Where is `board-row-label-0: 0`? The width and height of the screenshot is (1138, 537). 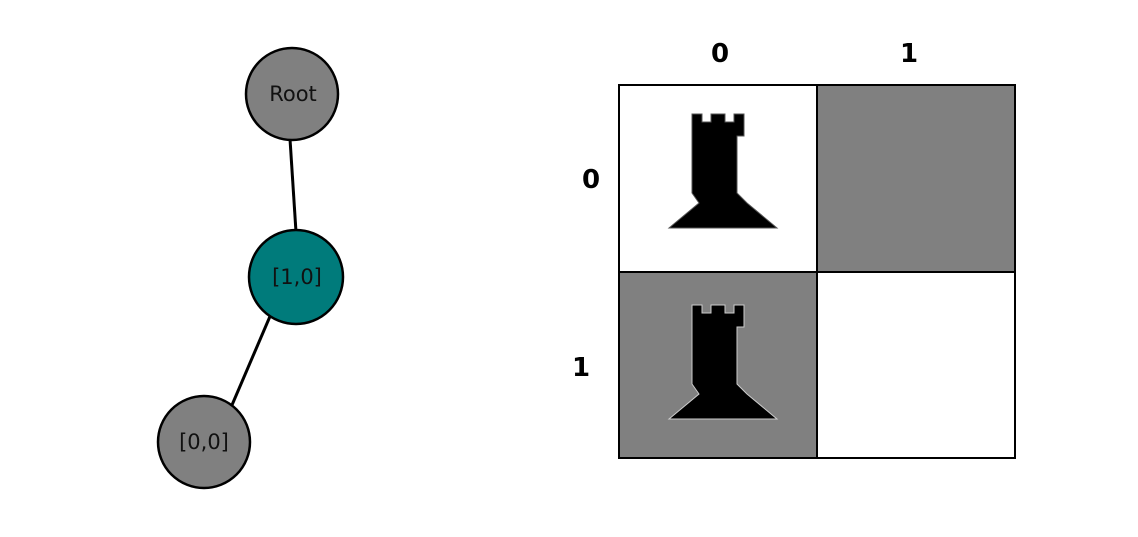
board-row-label-0: 0 is located at coordinates (591, 180).